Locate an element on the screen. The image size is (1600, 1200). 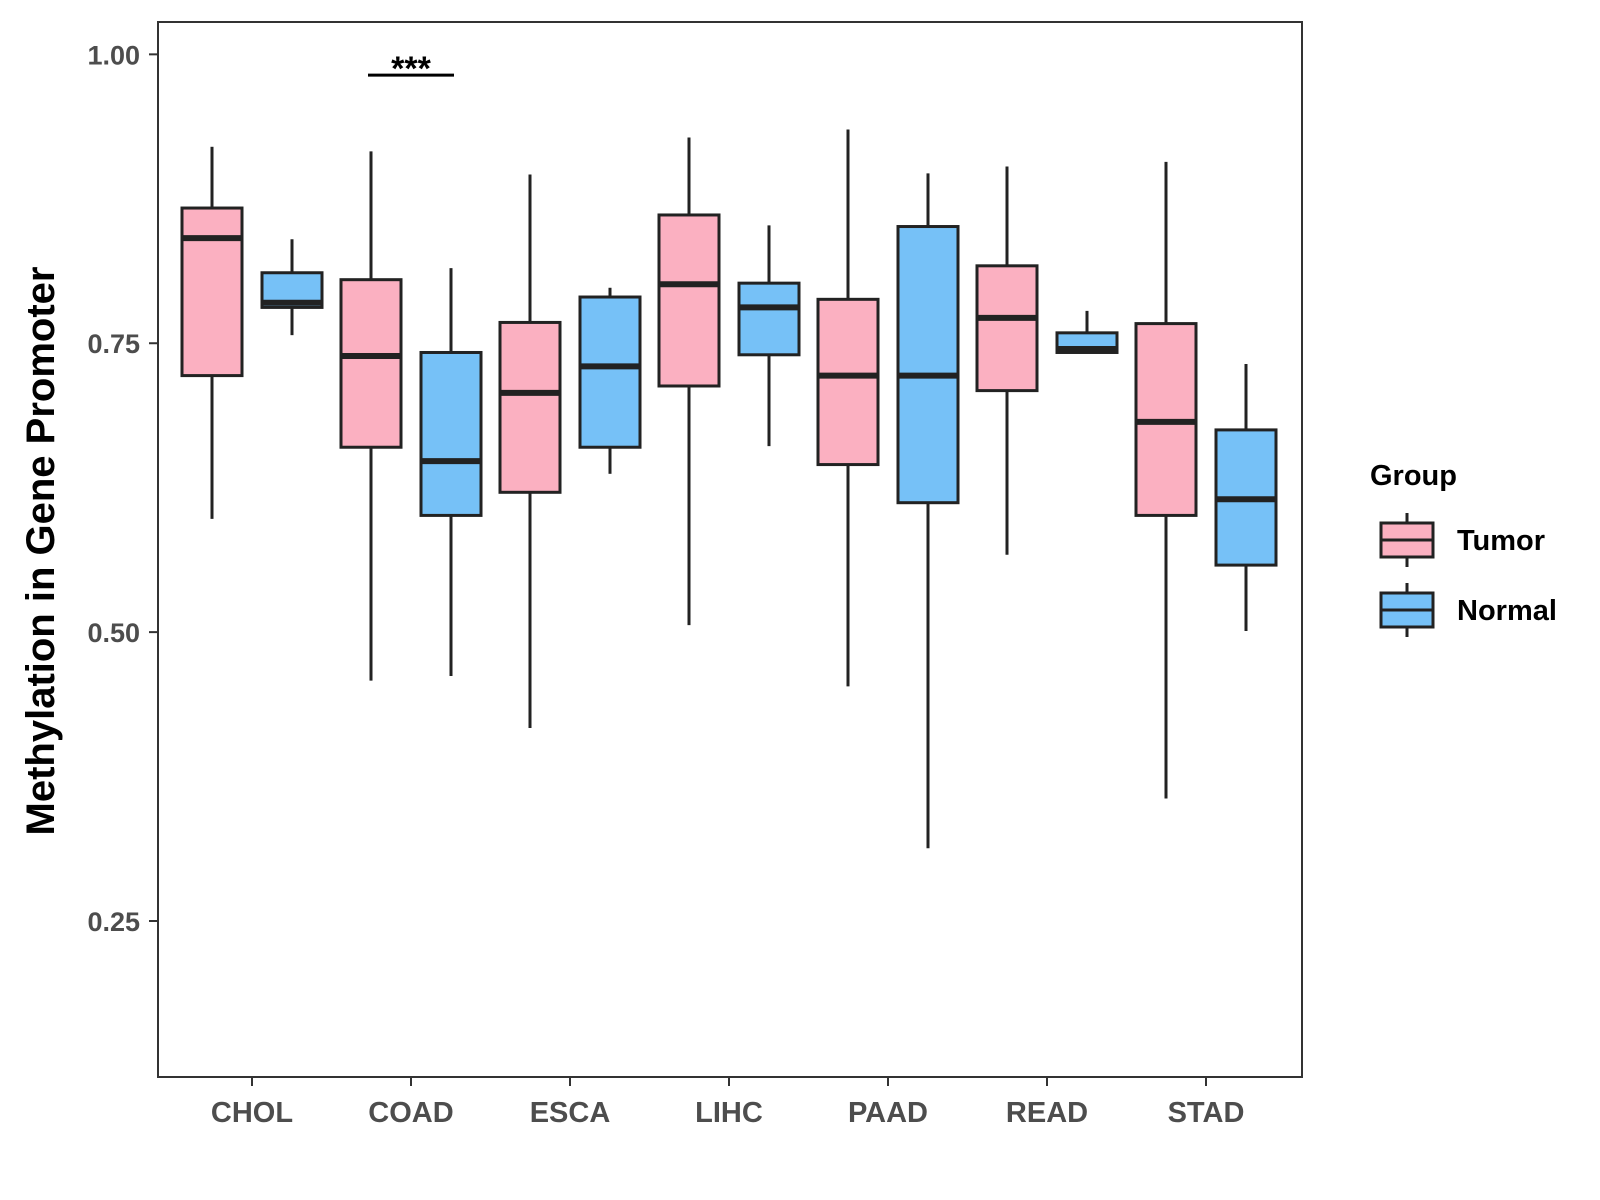
box-normal-esca is located at coordinates (610, 380).